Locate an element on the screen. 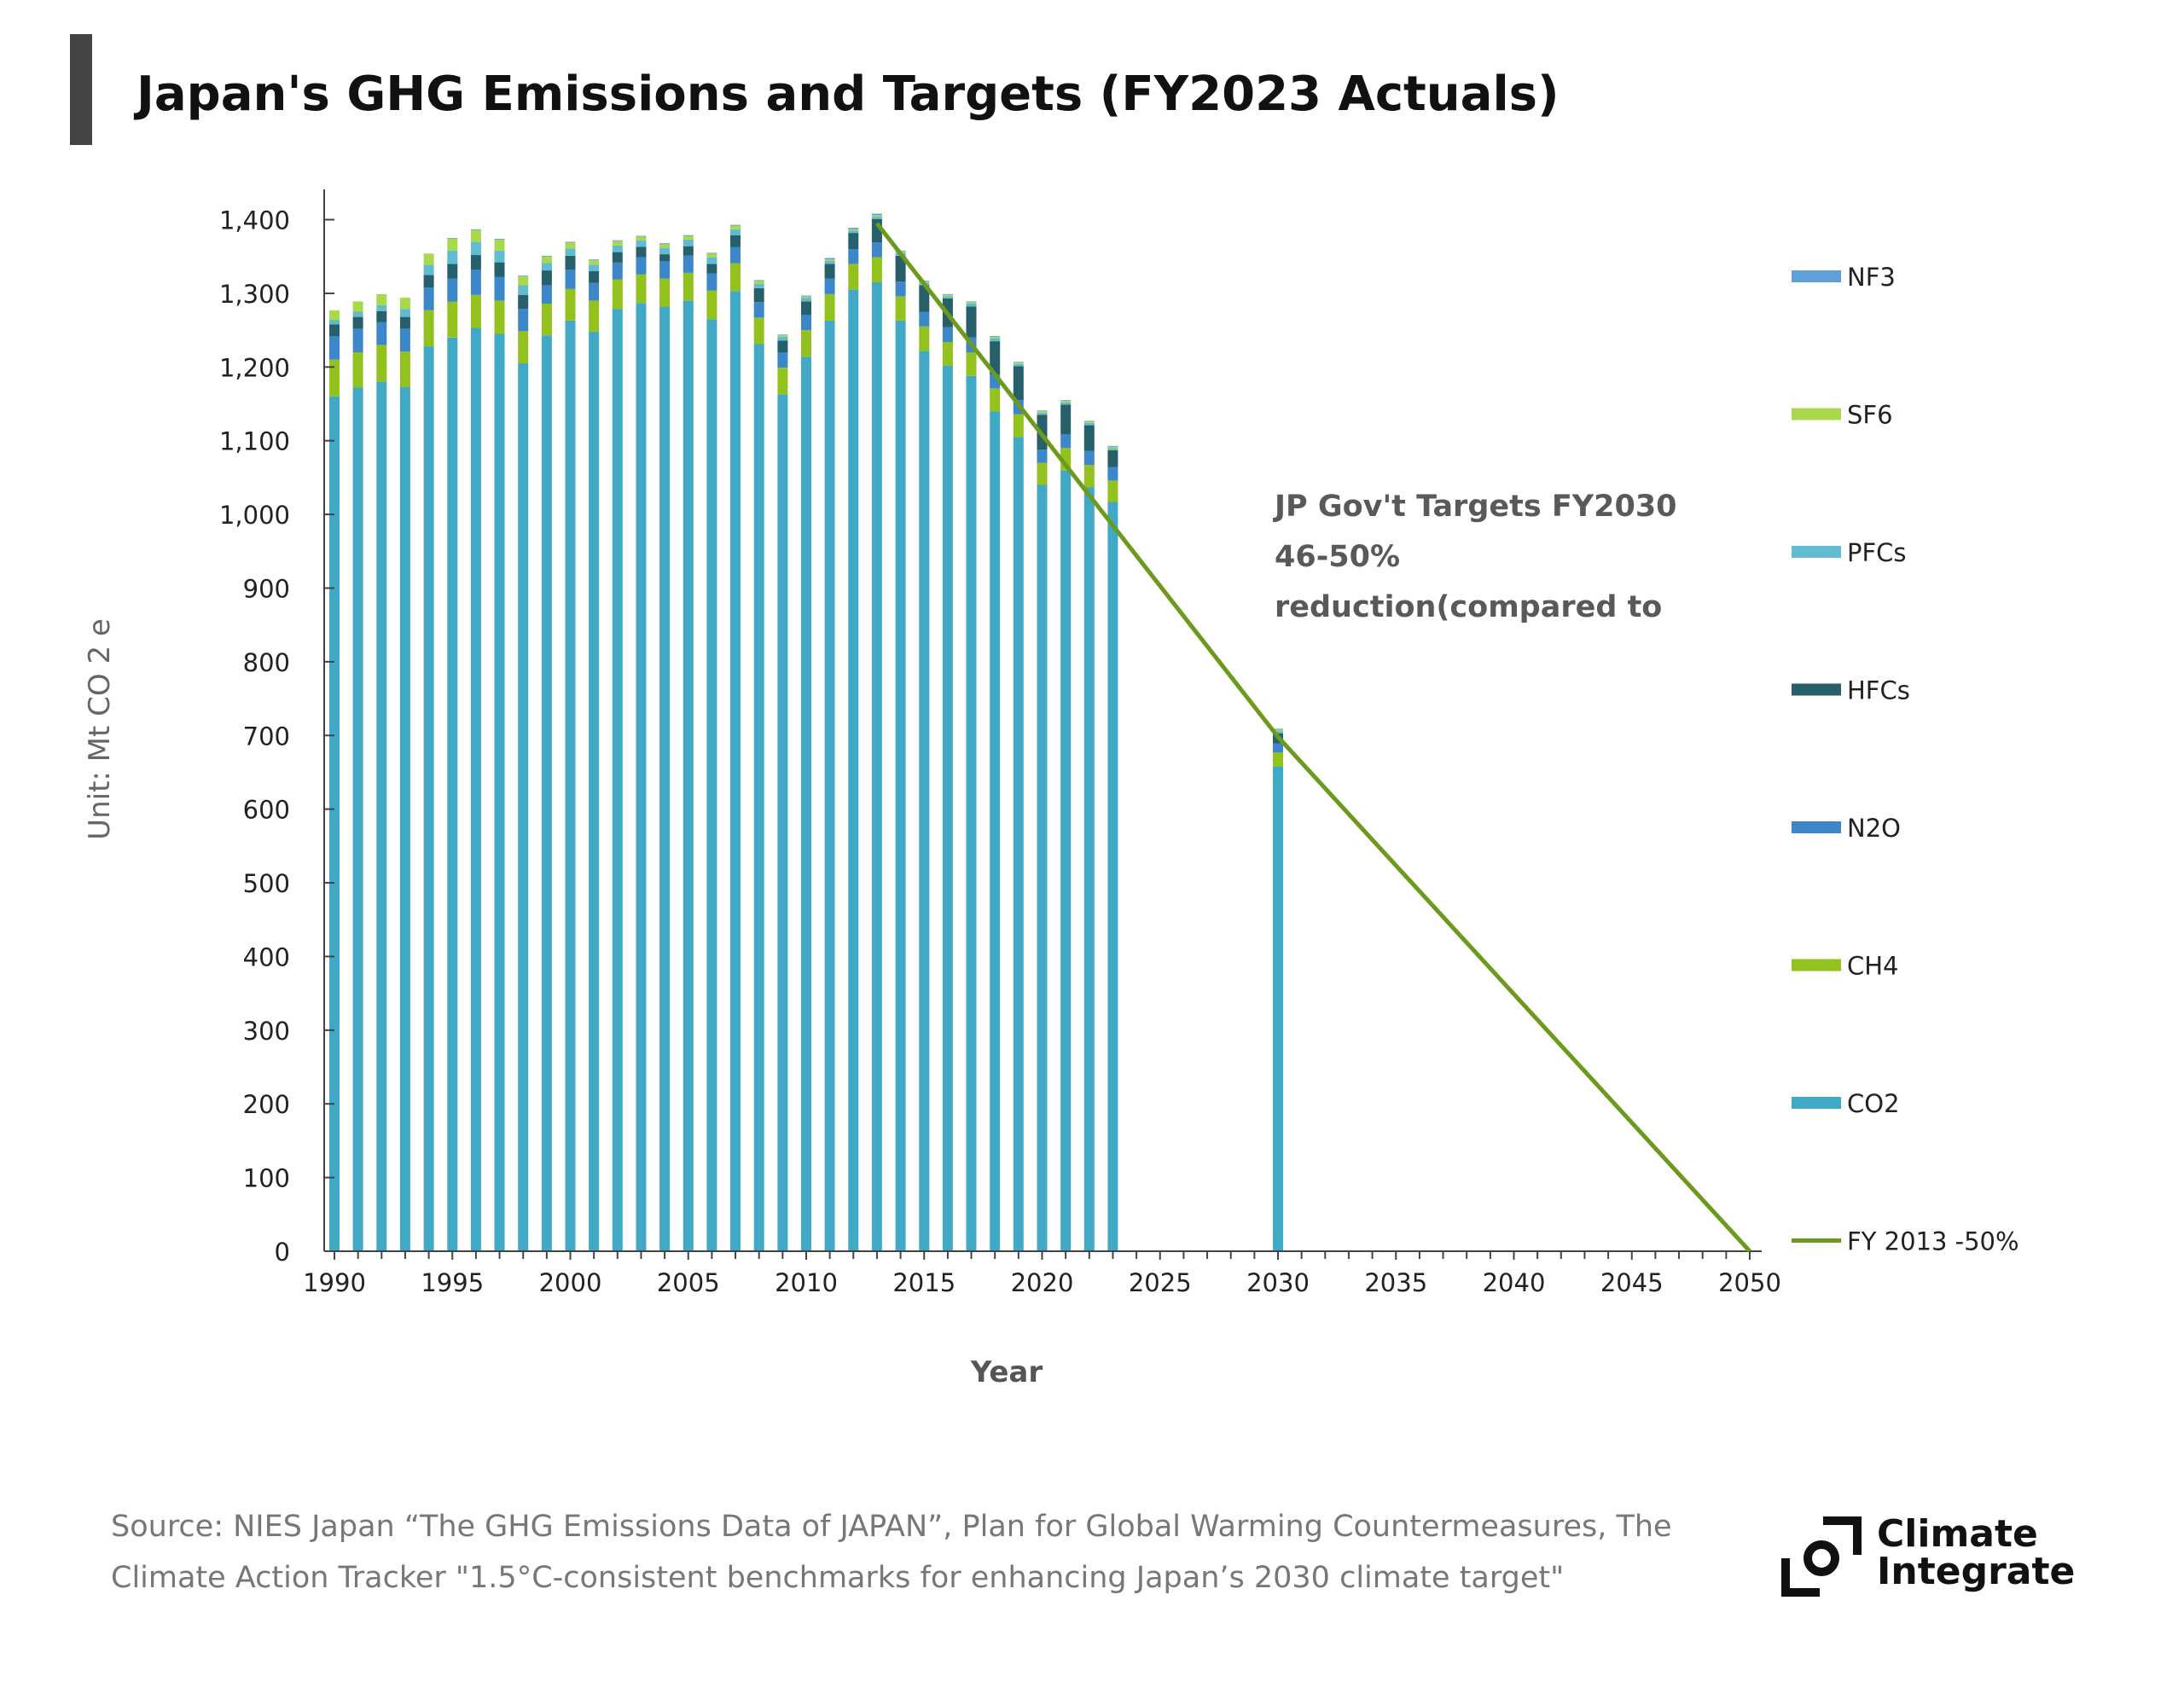 The image size is (2184, 1699). bar-sf6-2022 is located at coordinates (1089, 422).